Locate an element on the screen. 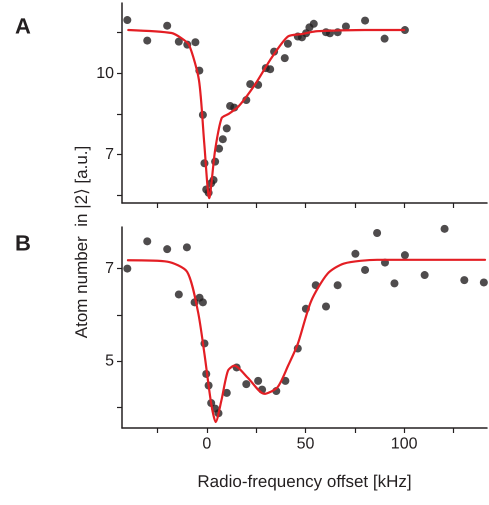  y-tick-label: 10 is located at coordinates (105, 73).